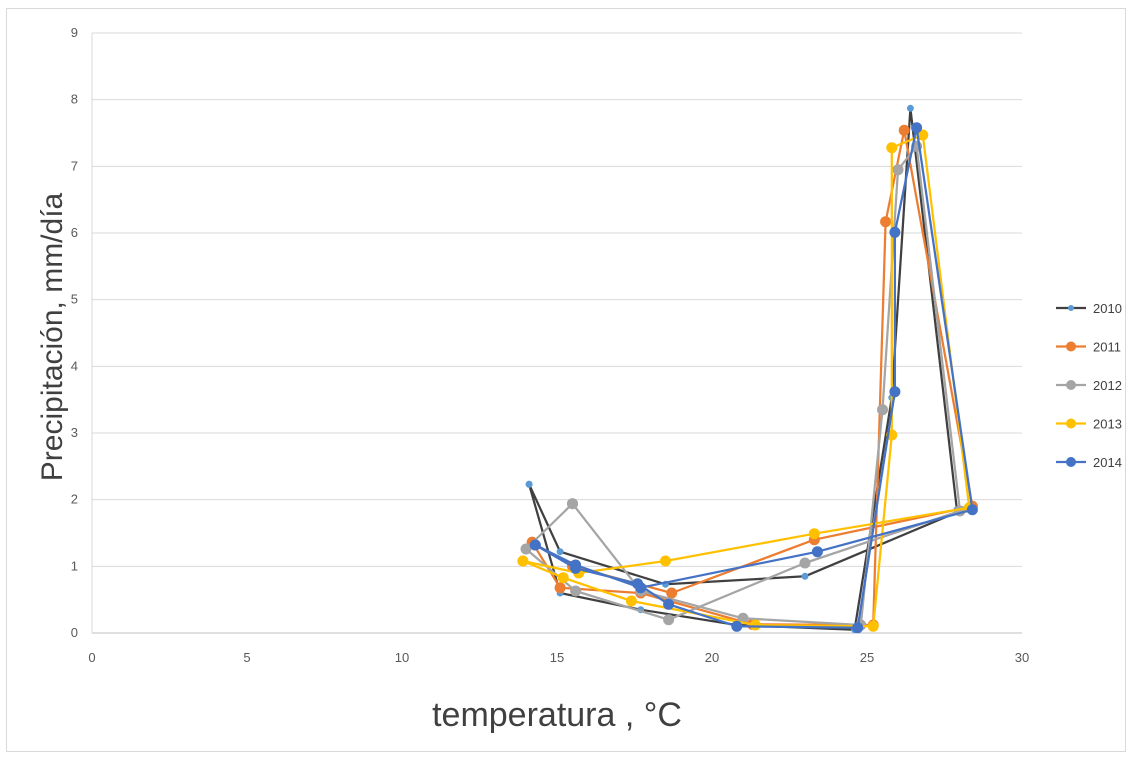 This screenshot has height=758, width=1132. What do you see at coordinates (91, 657) in the screenshot?
I see `x-tick-label: 0` at bounding box center [91, 657].